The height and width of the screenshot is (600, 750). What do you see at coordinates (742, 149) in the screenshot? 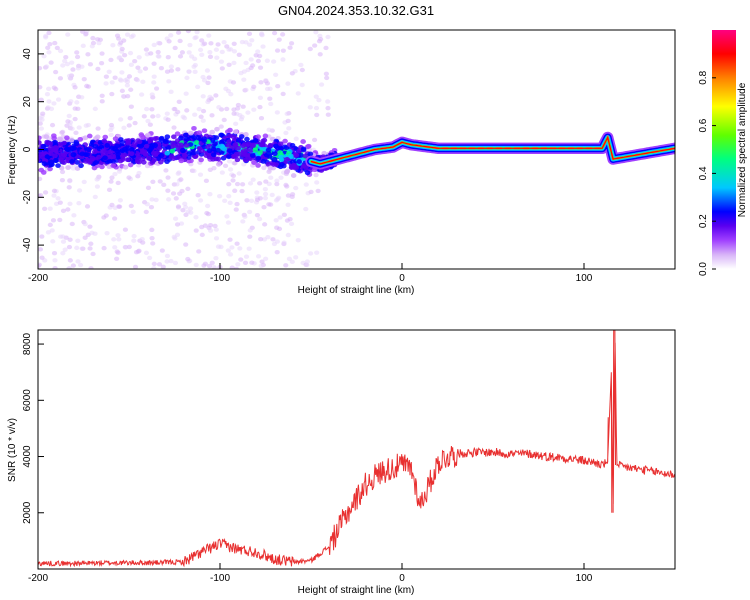
I see `colorbar-label: Normalized spectral amplitude` at bounding box center [742, 149].